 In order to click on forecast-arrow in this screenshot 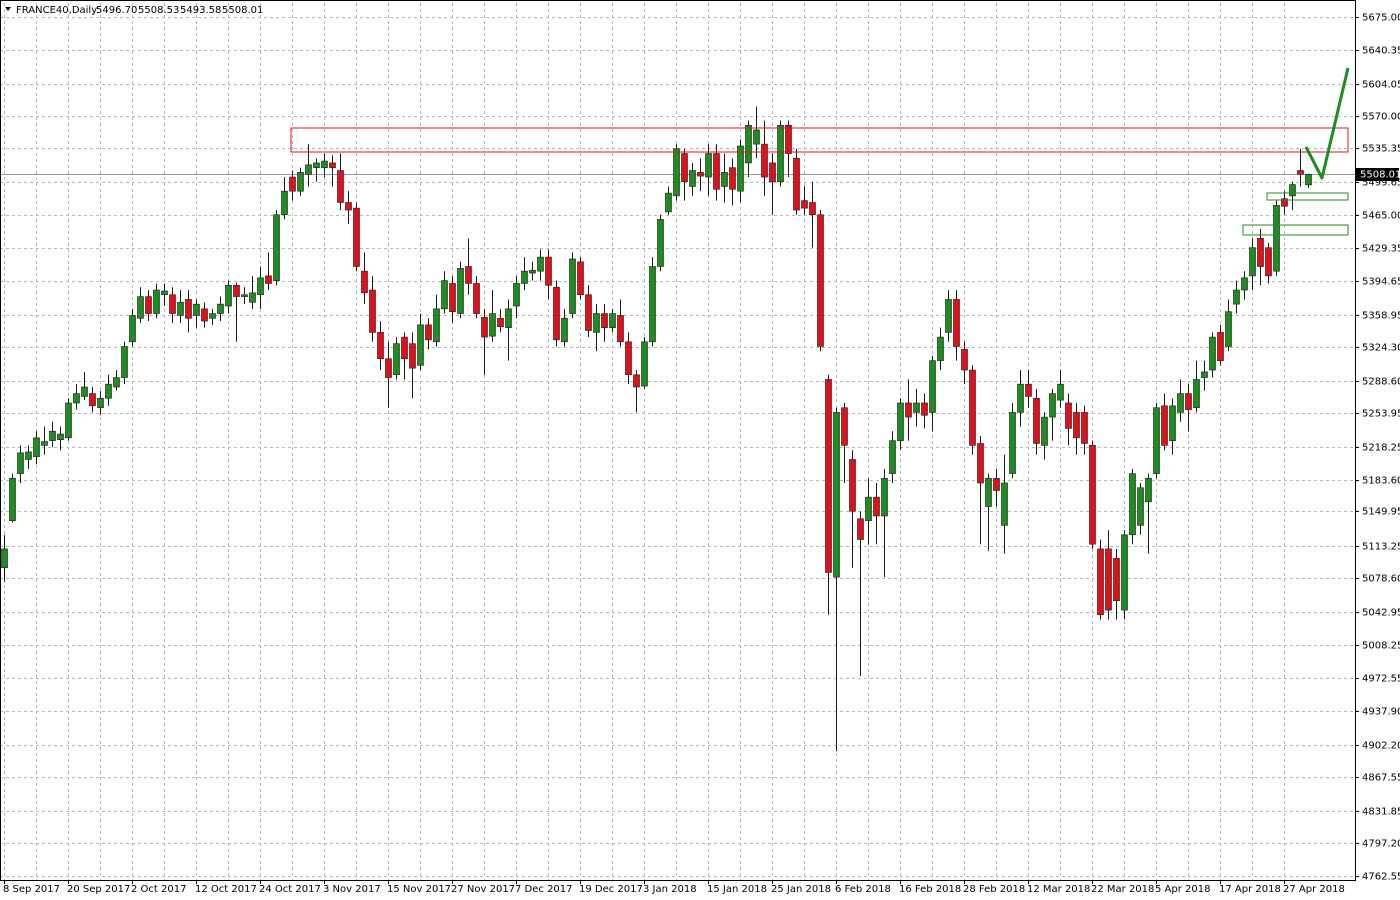, I will do `click(1327, 123)`.